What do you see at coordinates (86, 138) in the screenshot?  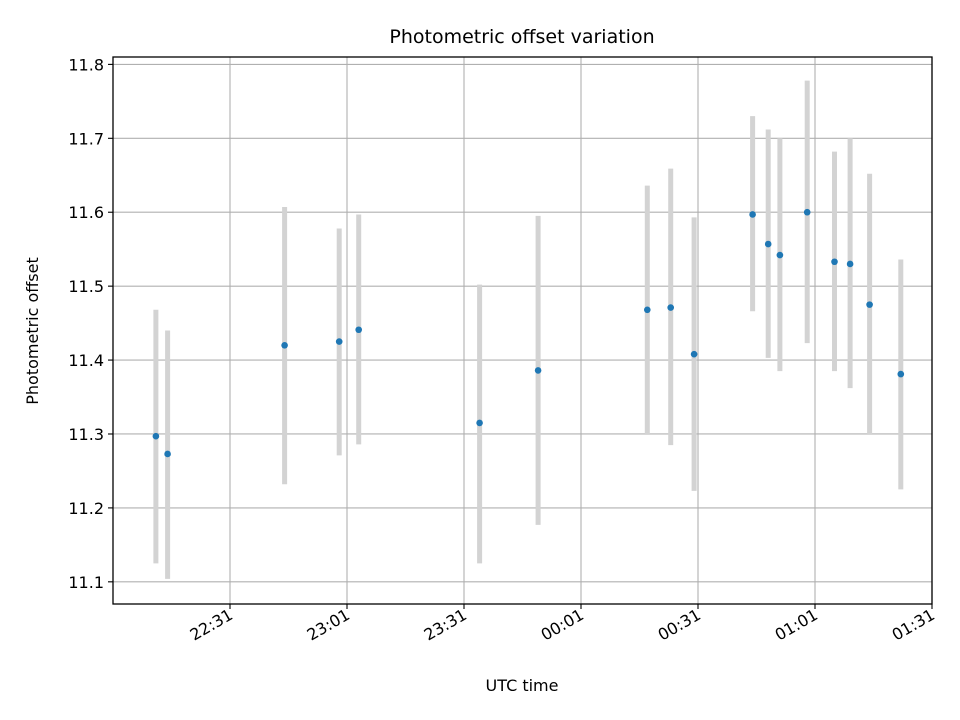 I see `y-tick-label: 11.7` at bounding box center [86, 138].